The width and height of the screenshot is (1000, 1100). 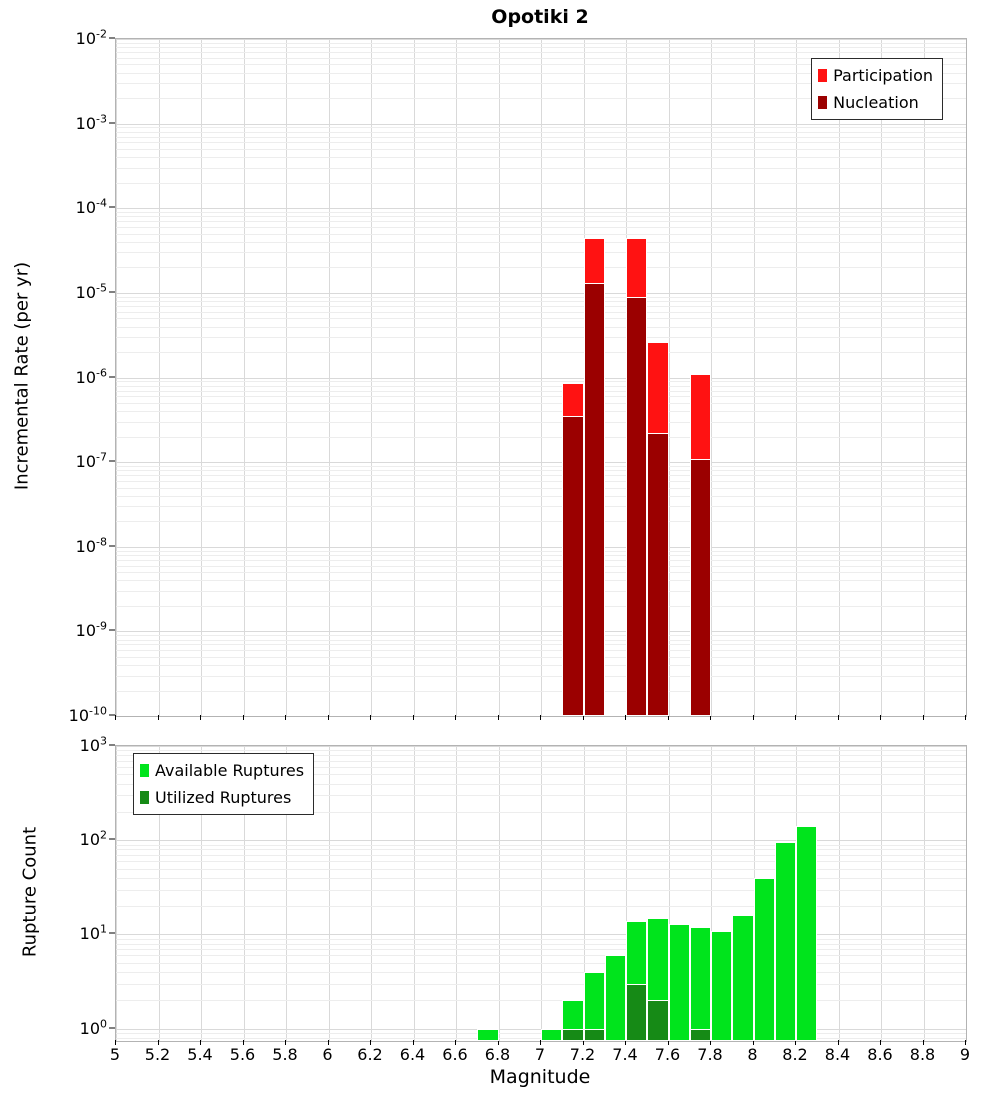 What do you see at coordinates (876, 102) in the screenshot?
I see `legend-label-nucleation: Nucleation` at bounding box center [876, 102].